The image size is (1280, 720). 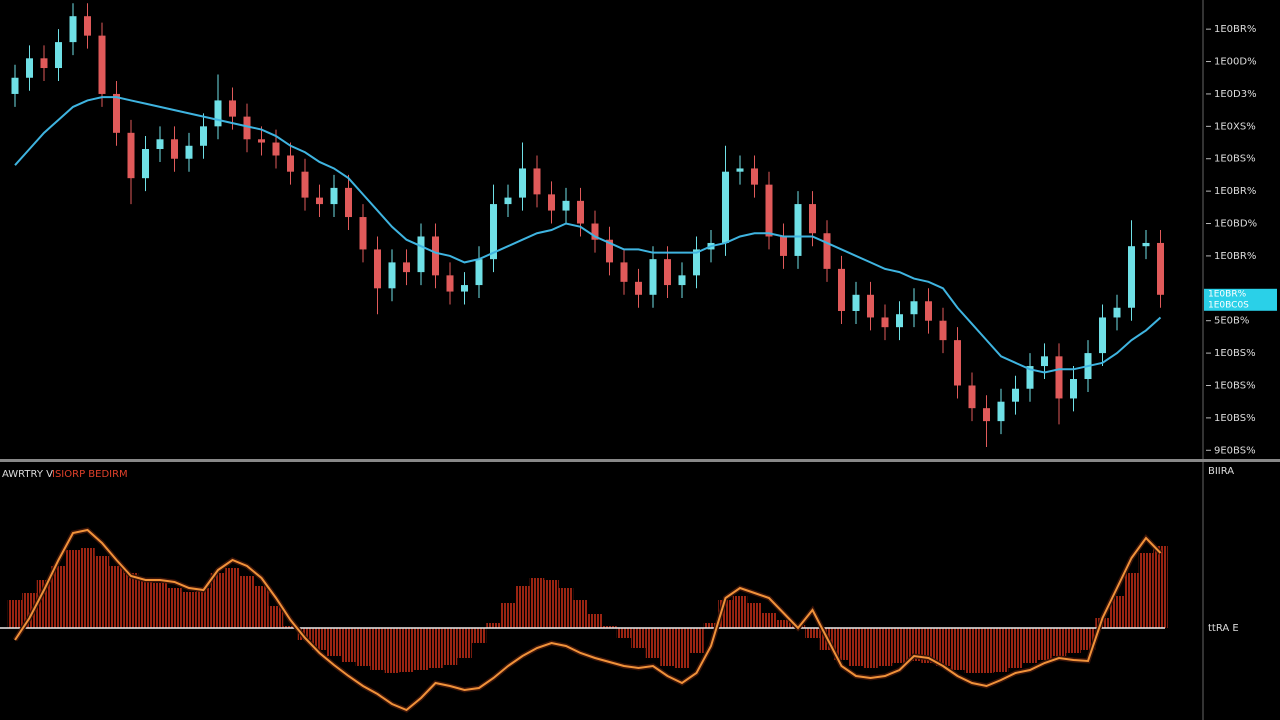 I want to click on last-price-label: 1E0BR%, so click(x=1227, y=294).